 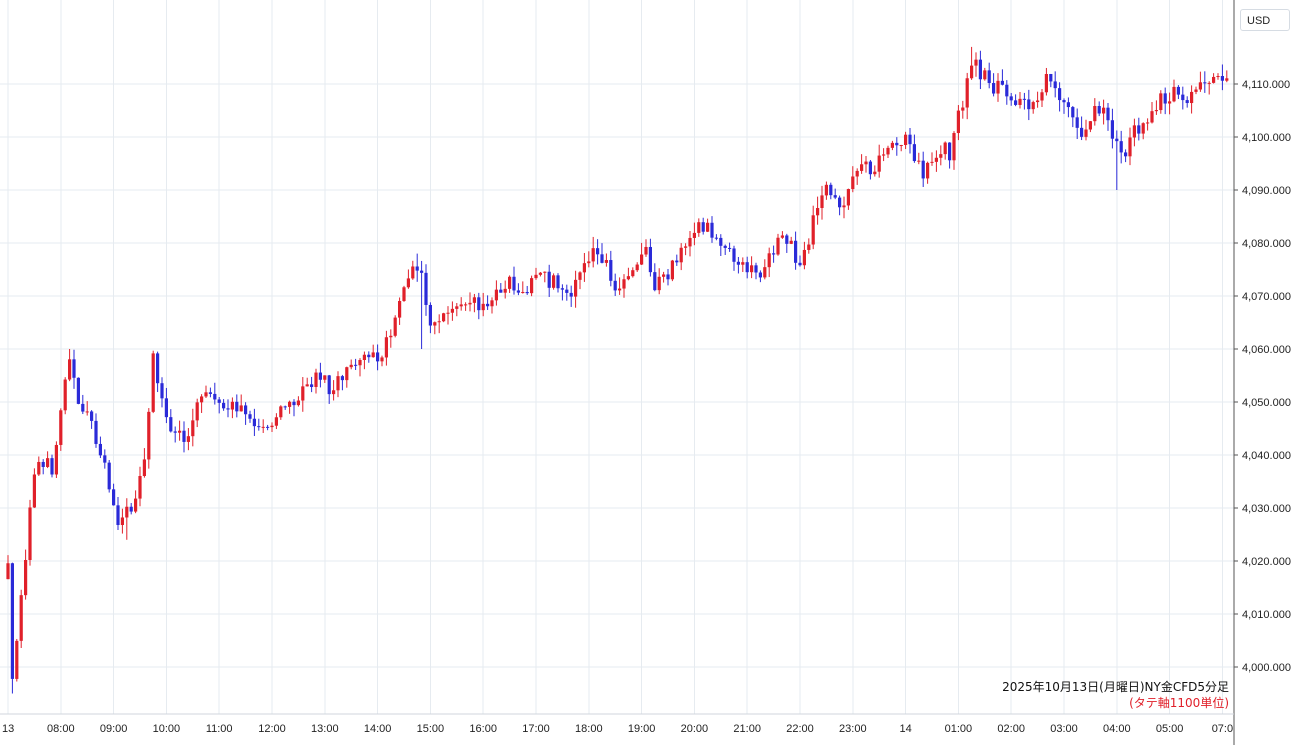 What do you see at coordinates (589, 729) in the screenshot?
I see `x-tick-label: 18:00` at bounding box center [589, 729].